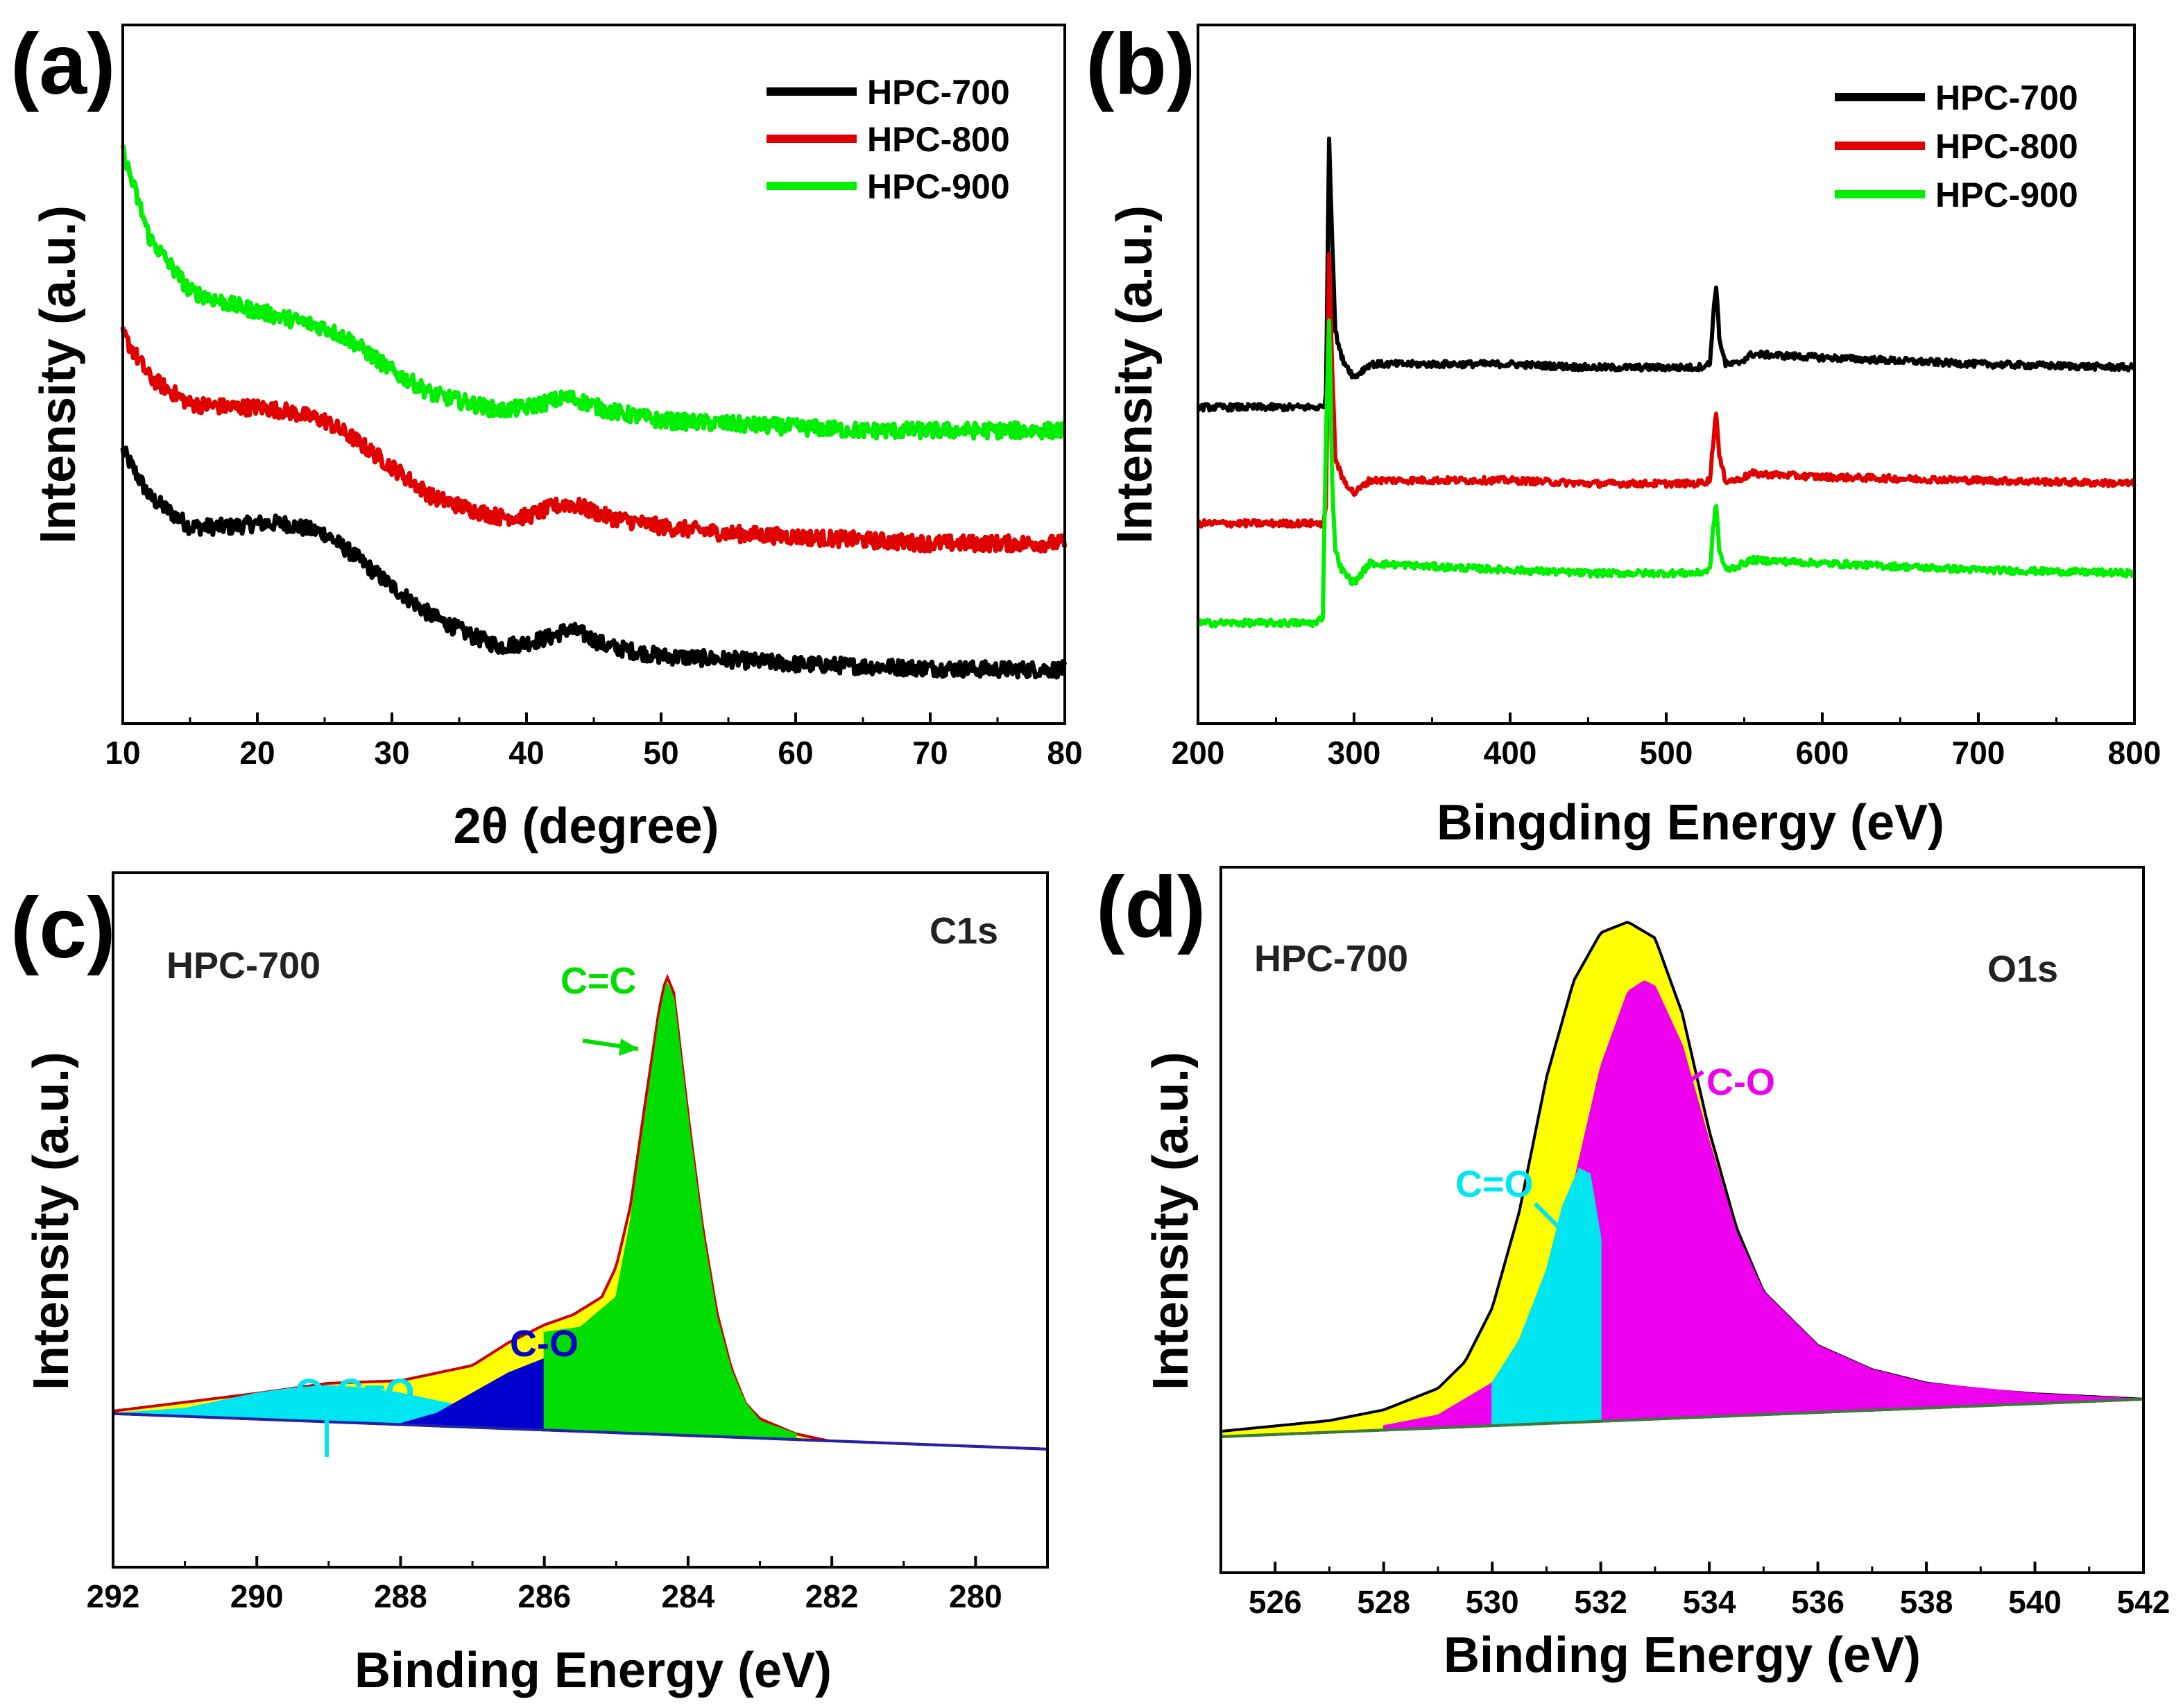 This screenshot has height=1708, width=2183. What do you see at coordinates (508, 1412) in the screenshot?
I see `arrow-head-co-c` at bounding box center [508, 1412].